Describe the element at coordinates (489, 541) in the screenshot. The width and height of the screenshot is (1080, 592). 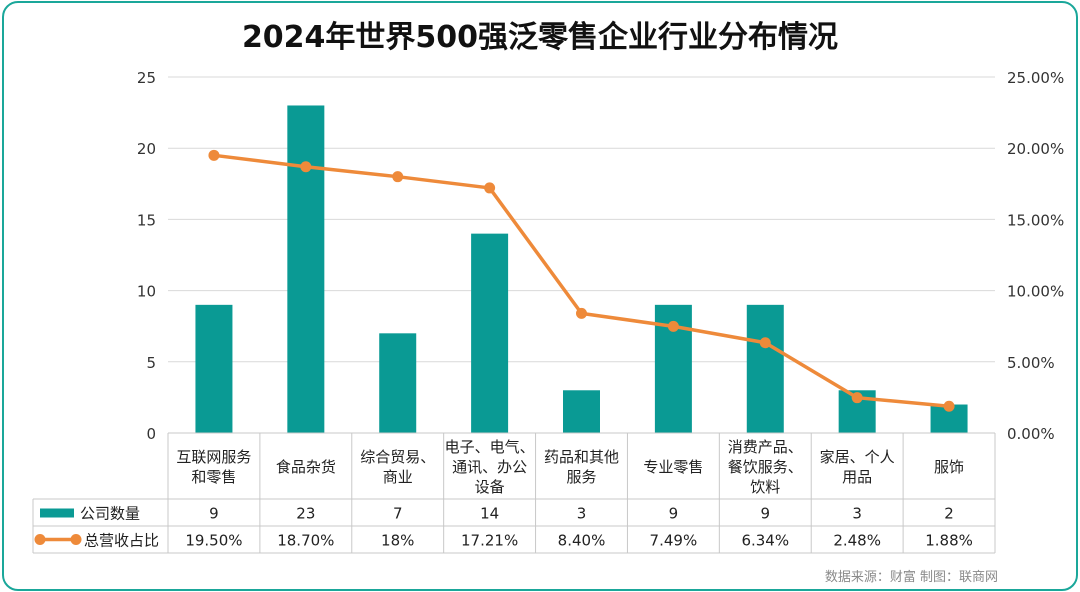
I see `data-label: 17.21%` at that location.